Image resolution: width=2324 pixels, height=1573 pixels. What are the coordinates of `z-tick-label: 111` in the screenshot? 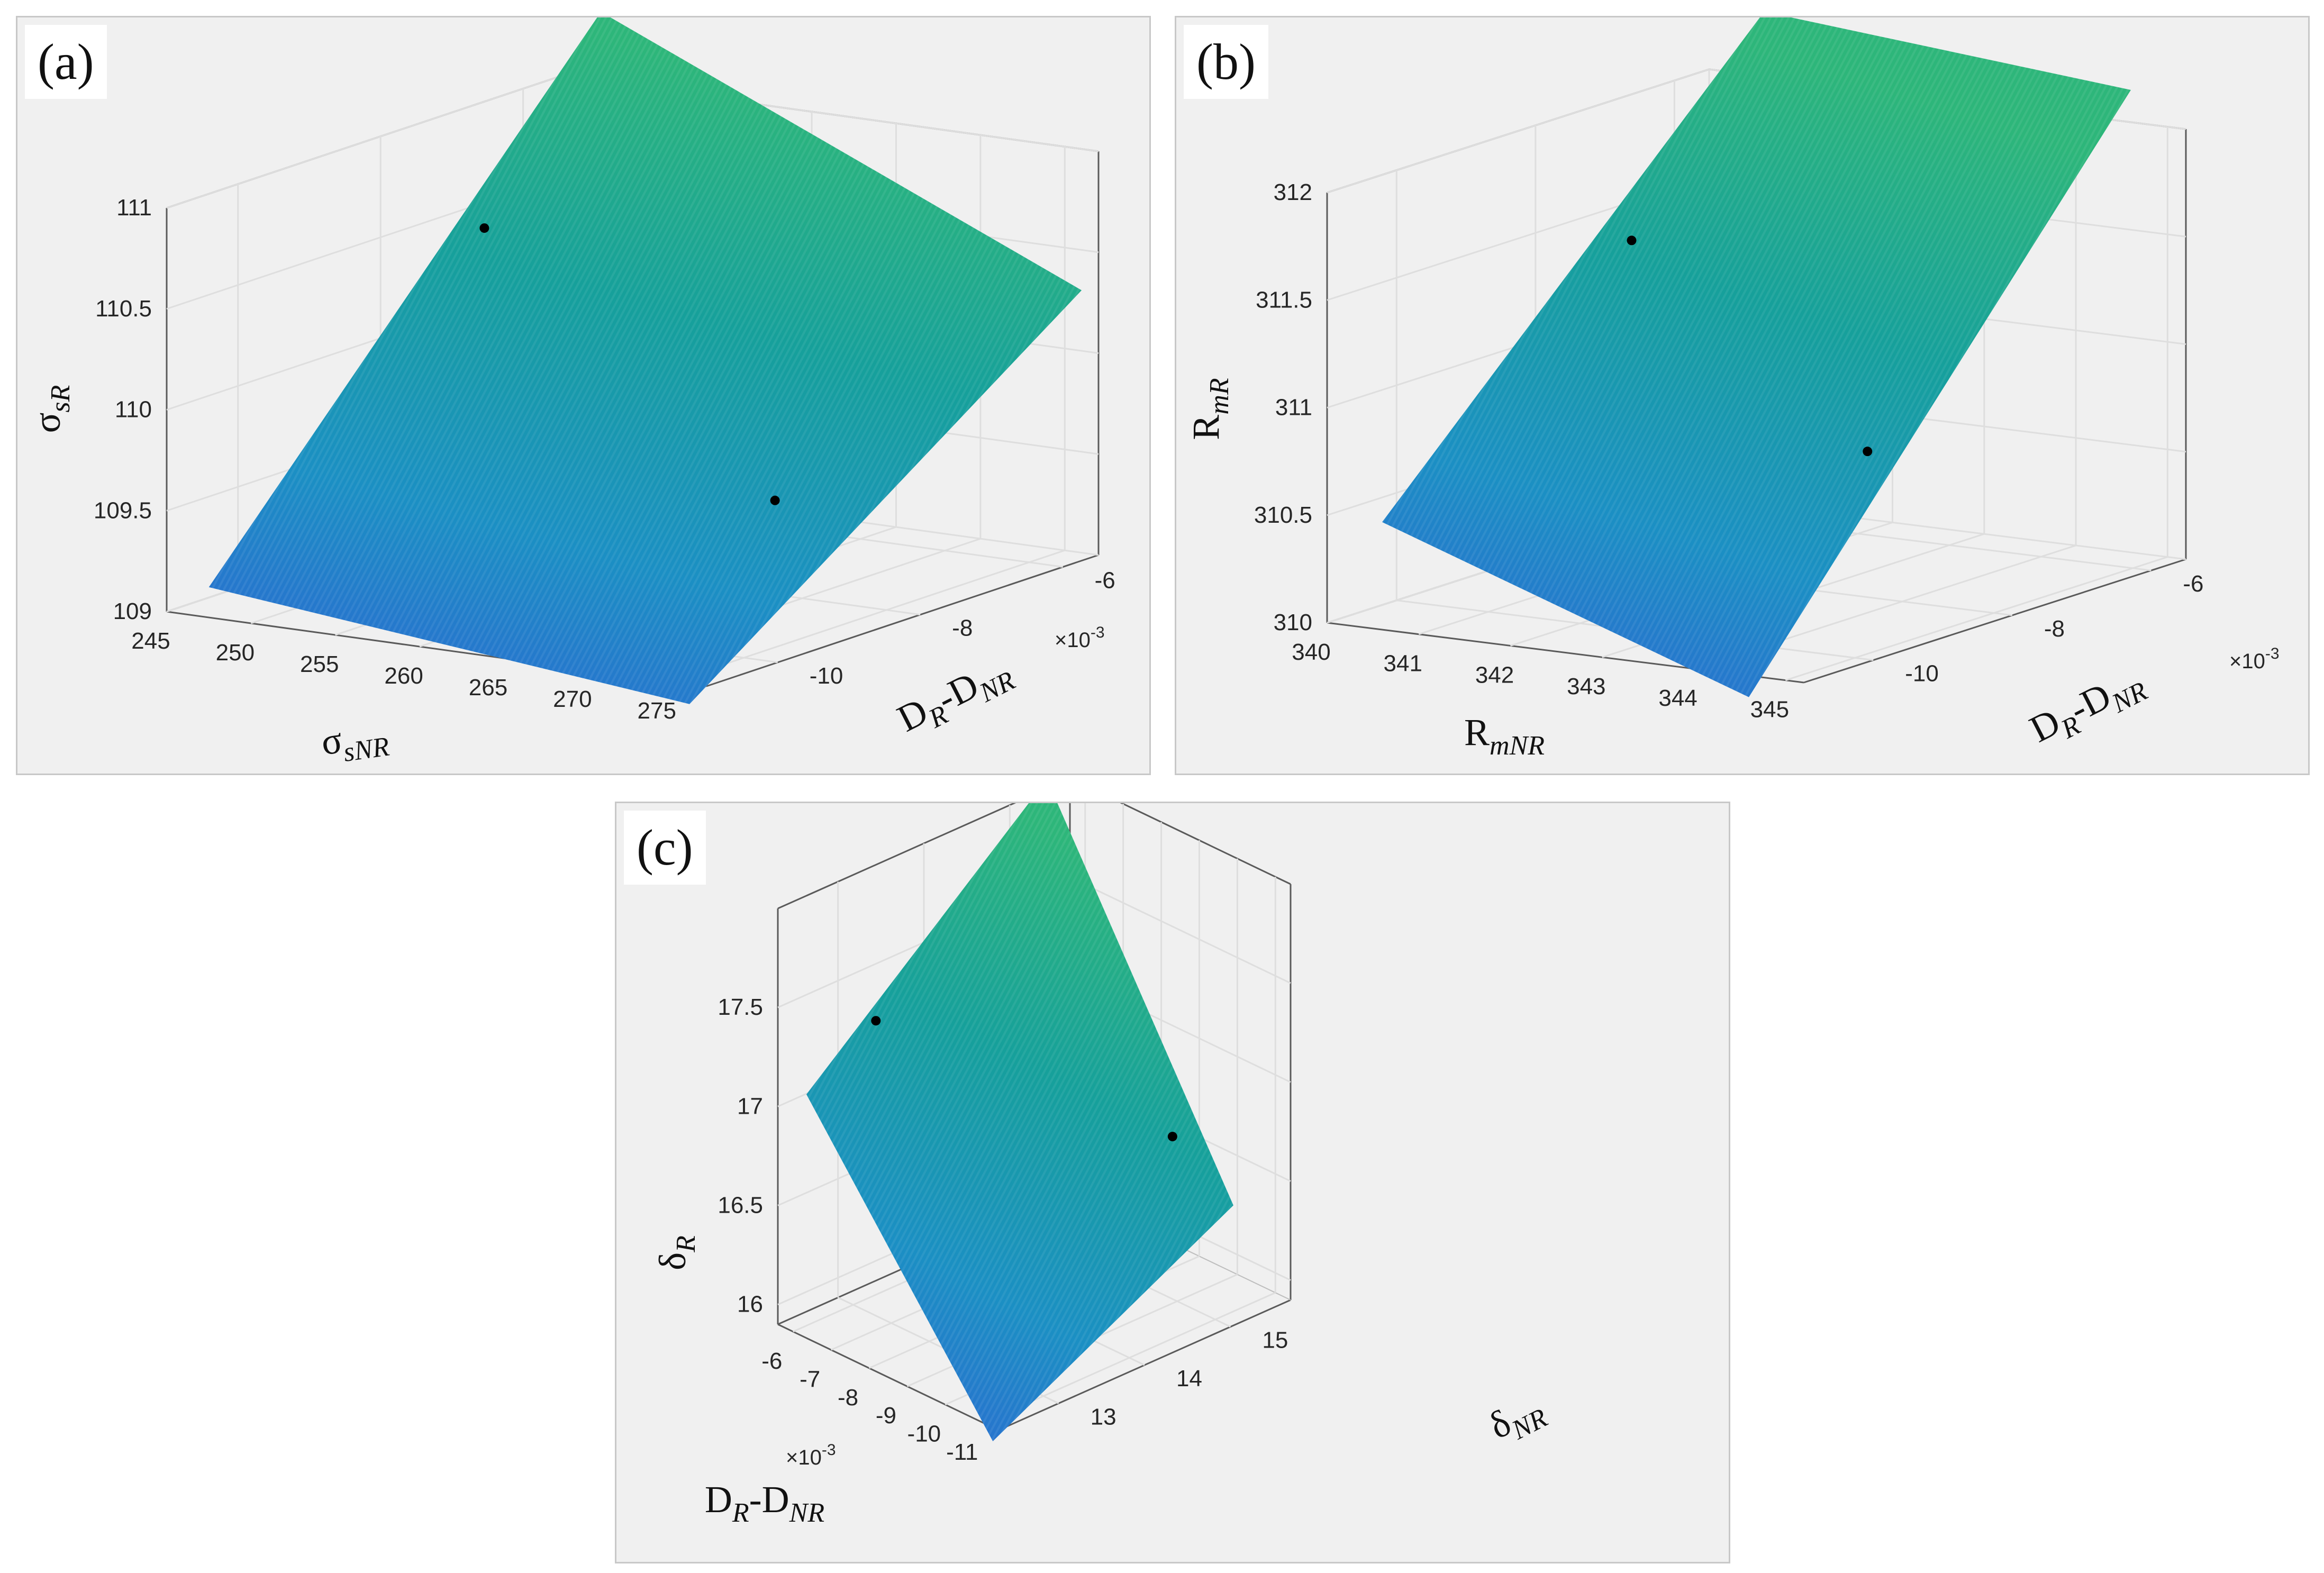 It's located at (134, 208).